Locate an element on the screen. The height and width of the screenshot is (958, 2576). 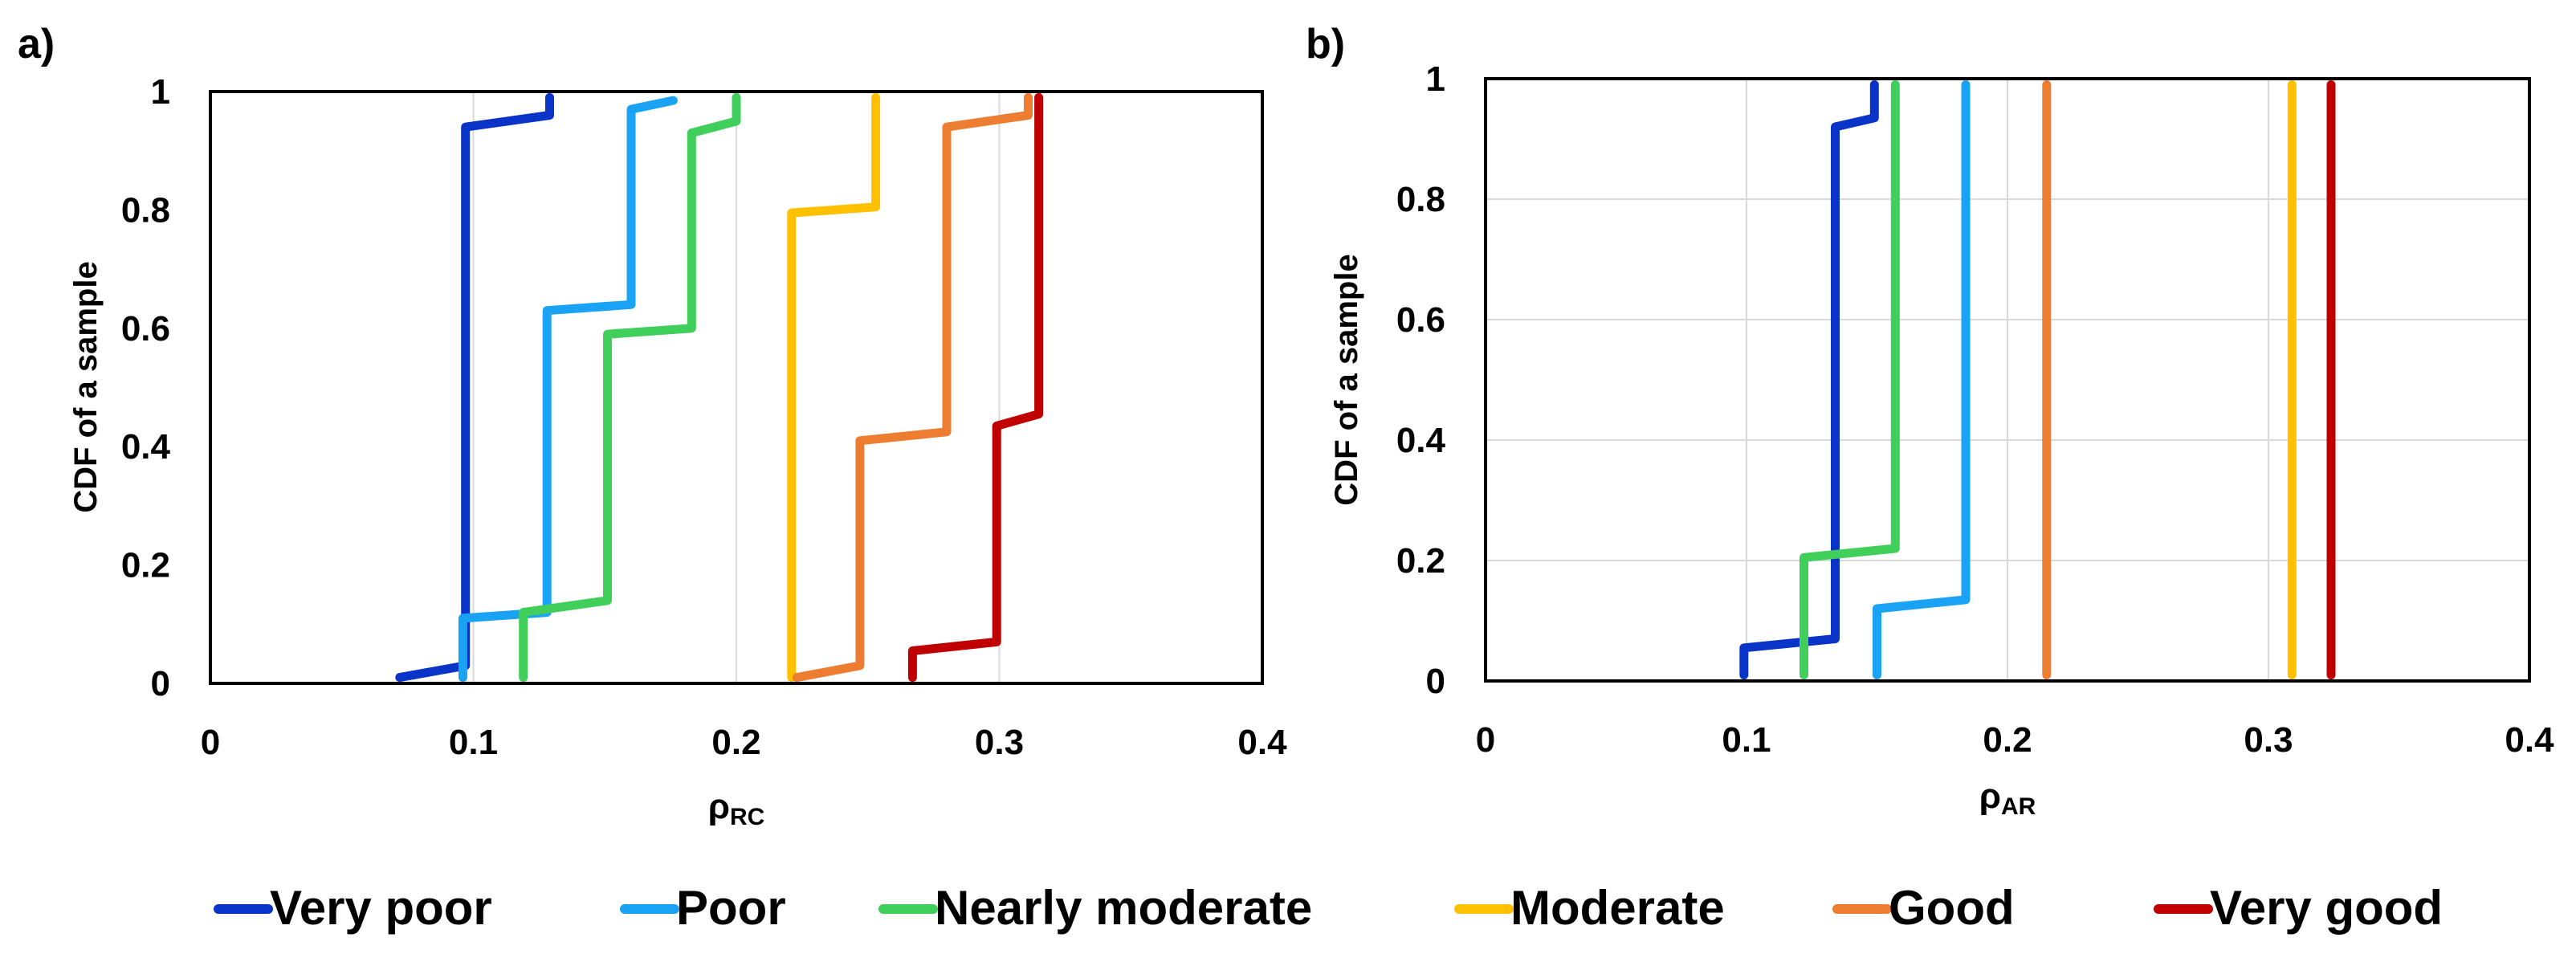
x-axis-label-sub-b: AR is located at coordinates (2018, 806).